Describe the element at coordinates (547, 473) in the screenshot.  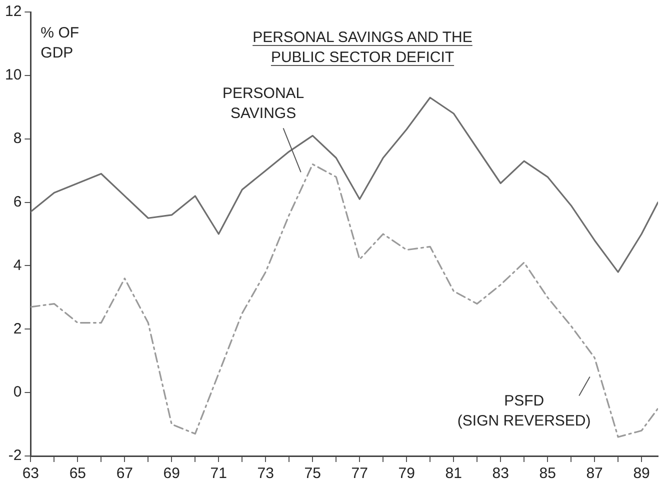
I see `x-tick-label: 85` at that location.